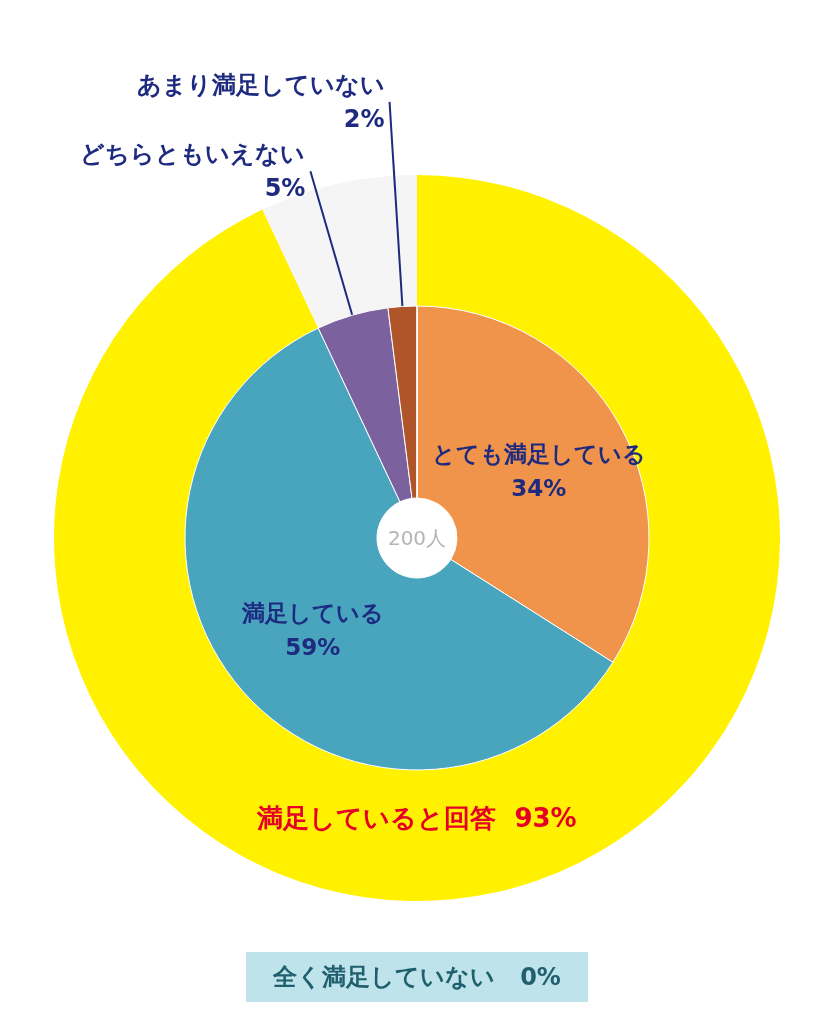 Image resolution: width=818 pixels, height=1024 pixels. Describe the element at coordinates (417, 977) in the screenshot. I see `category-label: 全く満足していない 0%` at that location.